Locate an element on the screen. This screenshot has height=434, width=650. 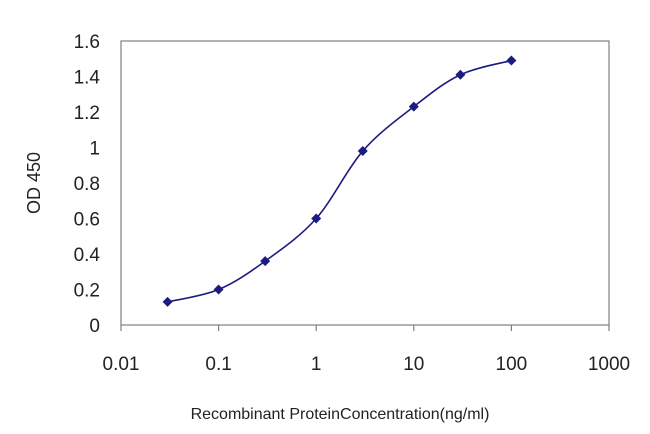
y-tick-label: 0.6 is located at coordinates (87, 220).